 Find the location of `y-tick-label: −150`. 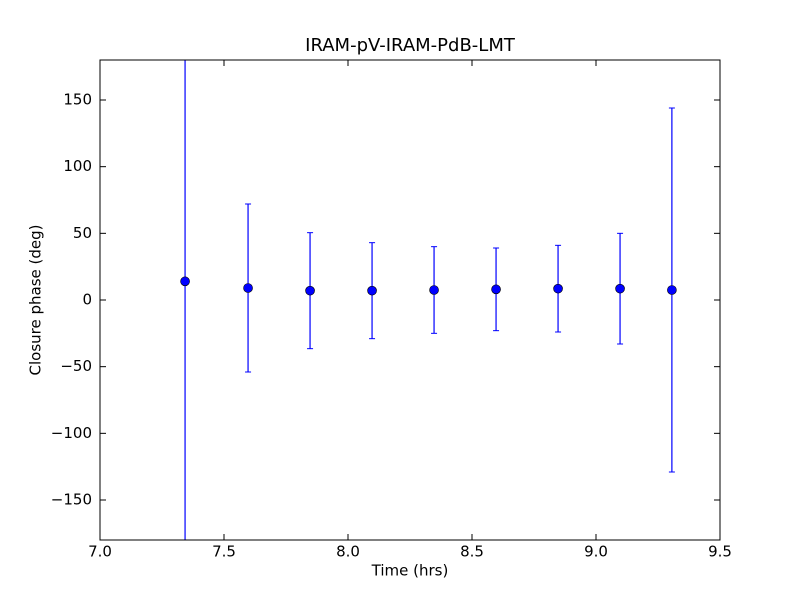

y-tick-label: −150 is located at coordinates (71, 500).